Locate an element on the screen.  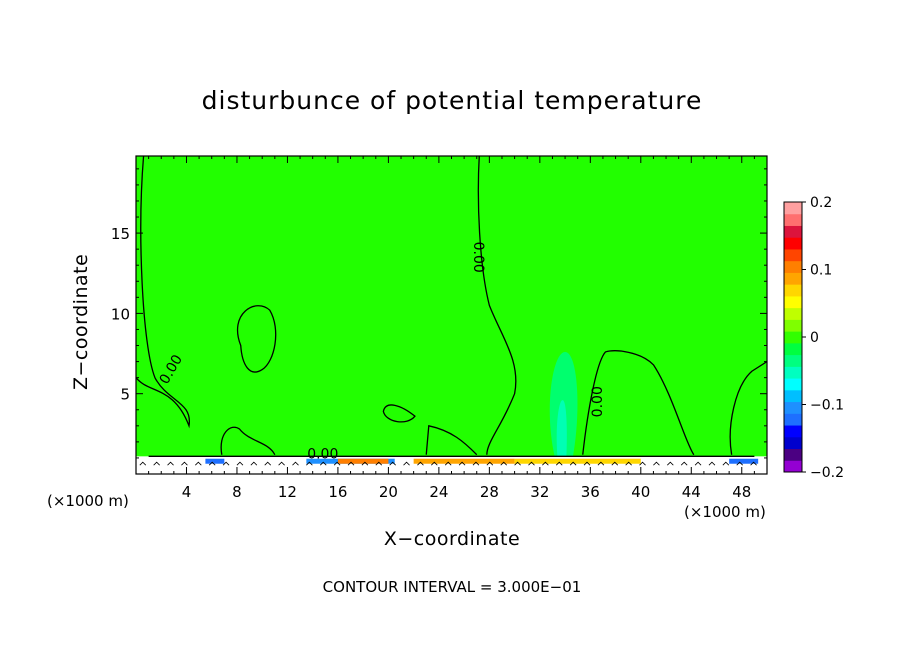
x-tick-label: 44 is located at coordinates (691, 492).